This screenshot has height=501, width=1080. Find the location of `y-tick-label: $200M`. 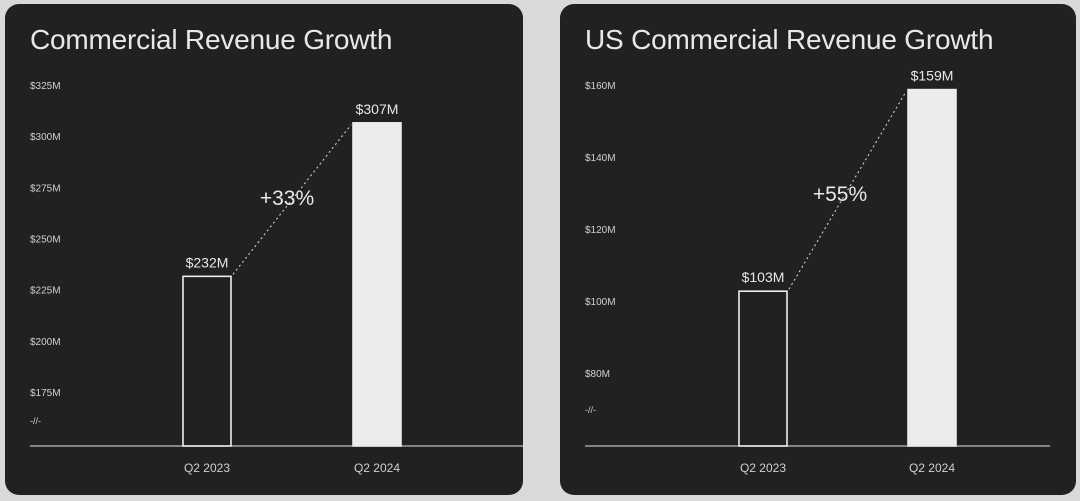

y-tick-label: $200M is located at coordinates (45, 342).